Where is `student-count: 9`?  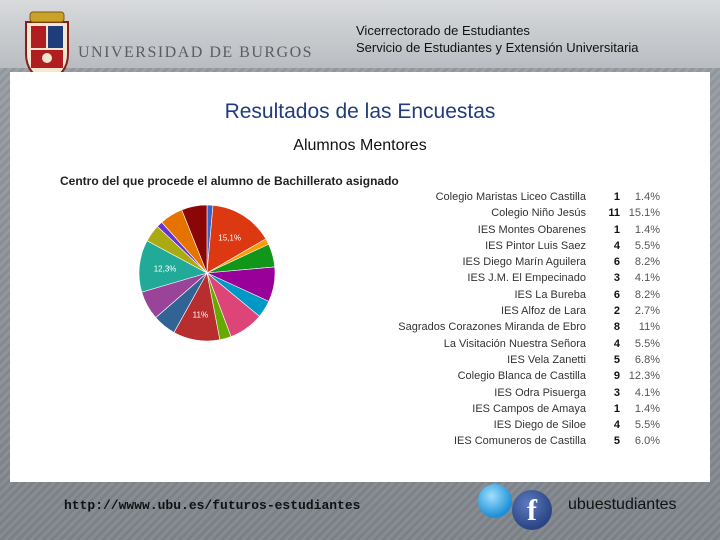 student-count: 9 is located at coordinates (616, 376).